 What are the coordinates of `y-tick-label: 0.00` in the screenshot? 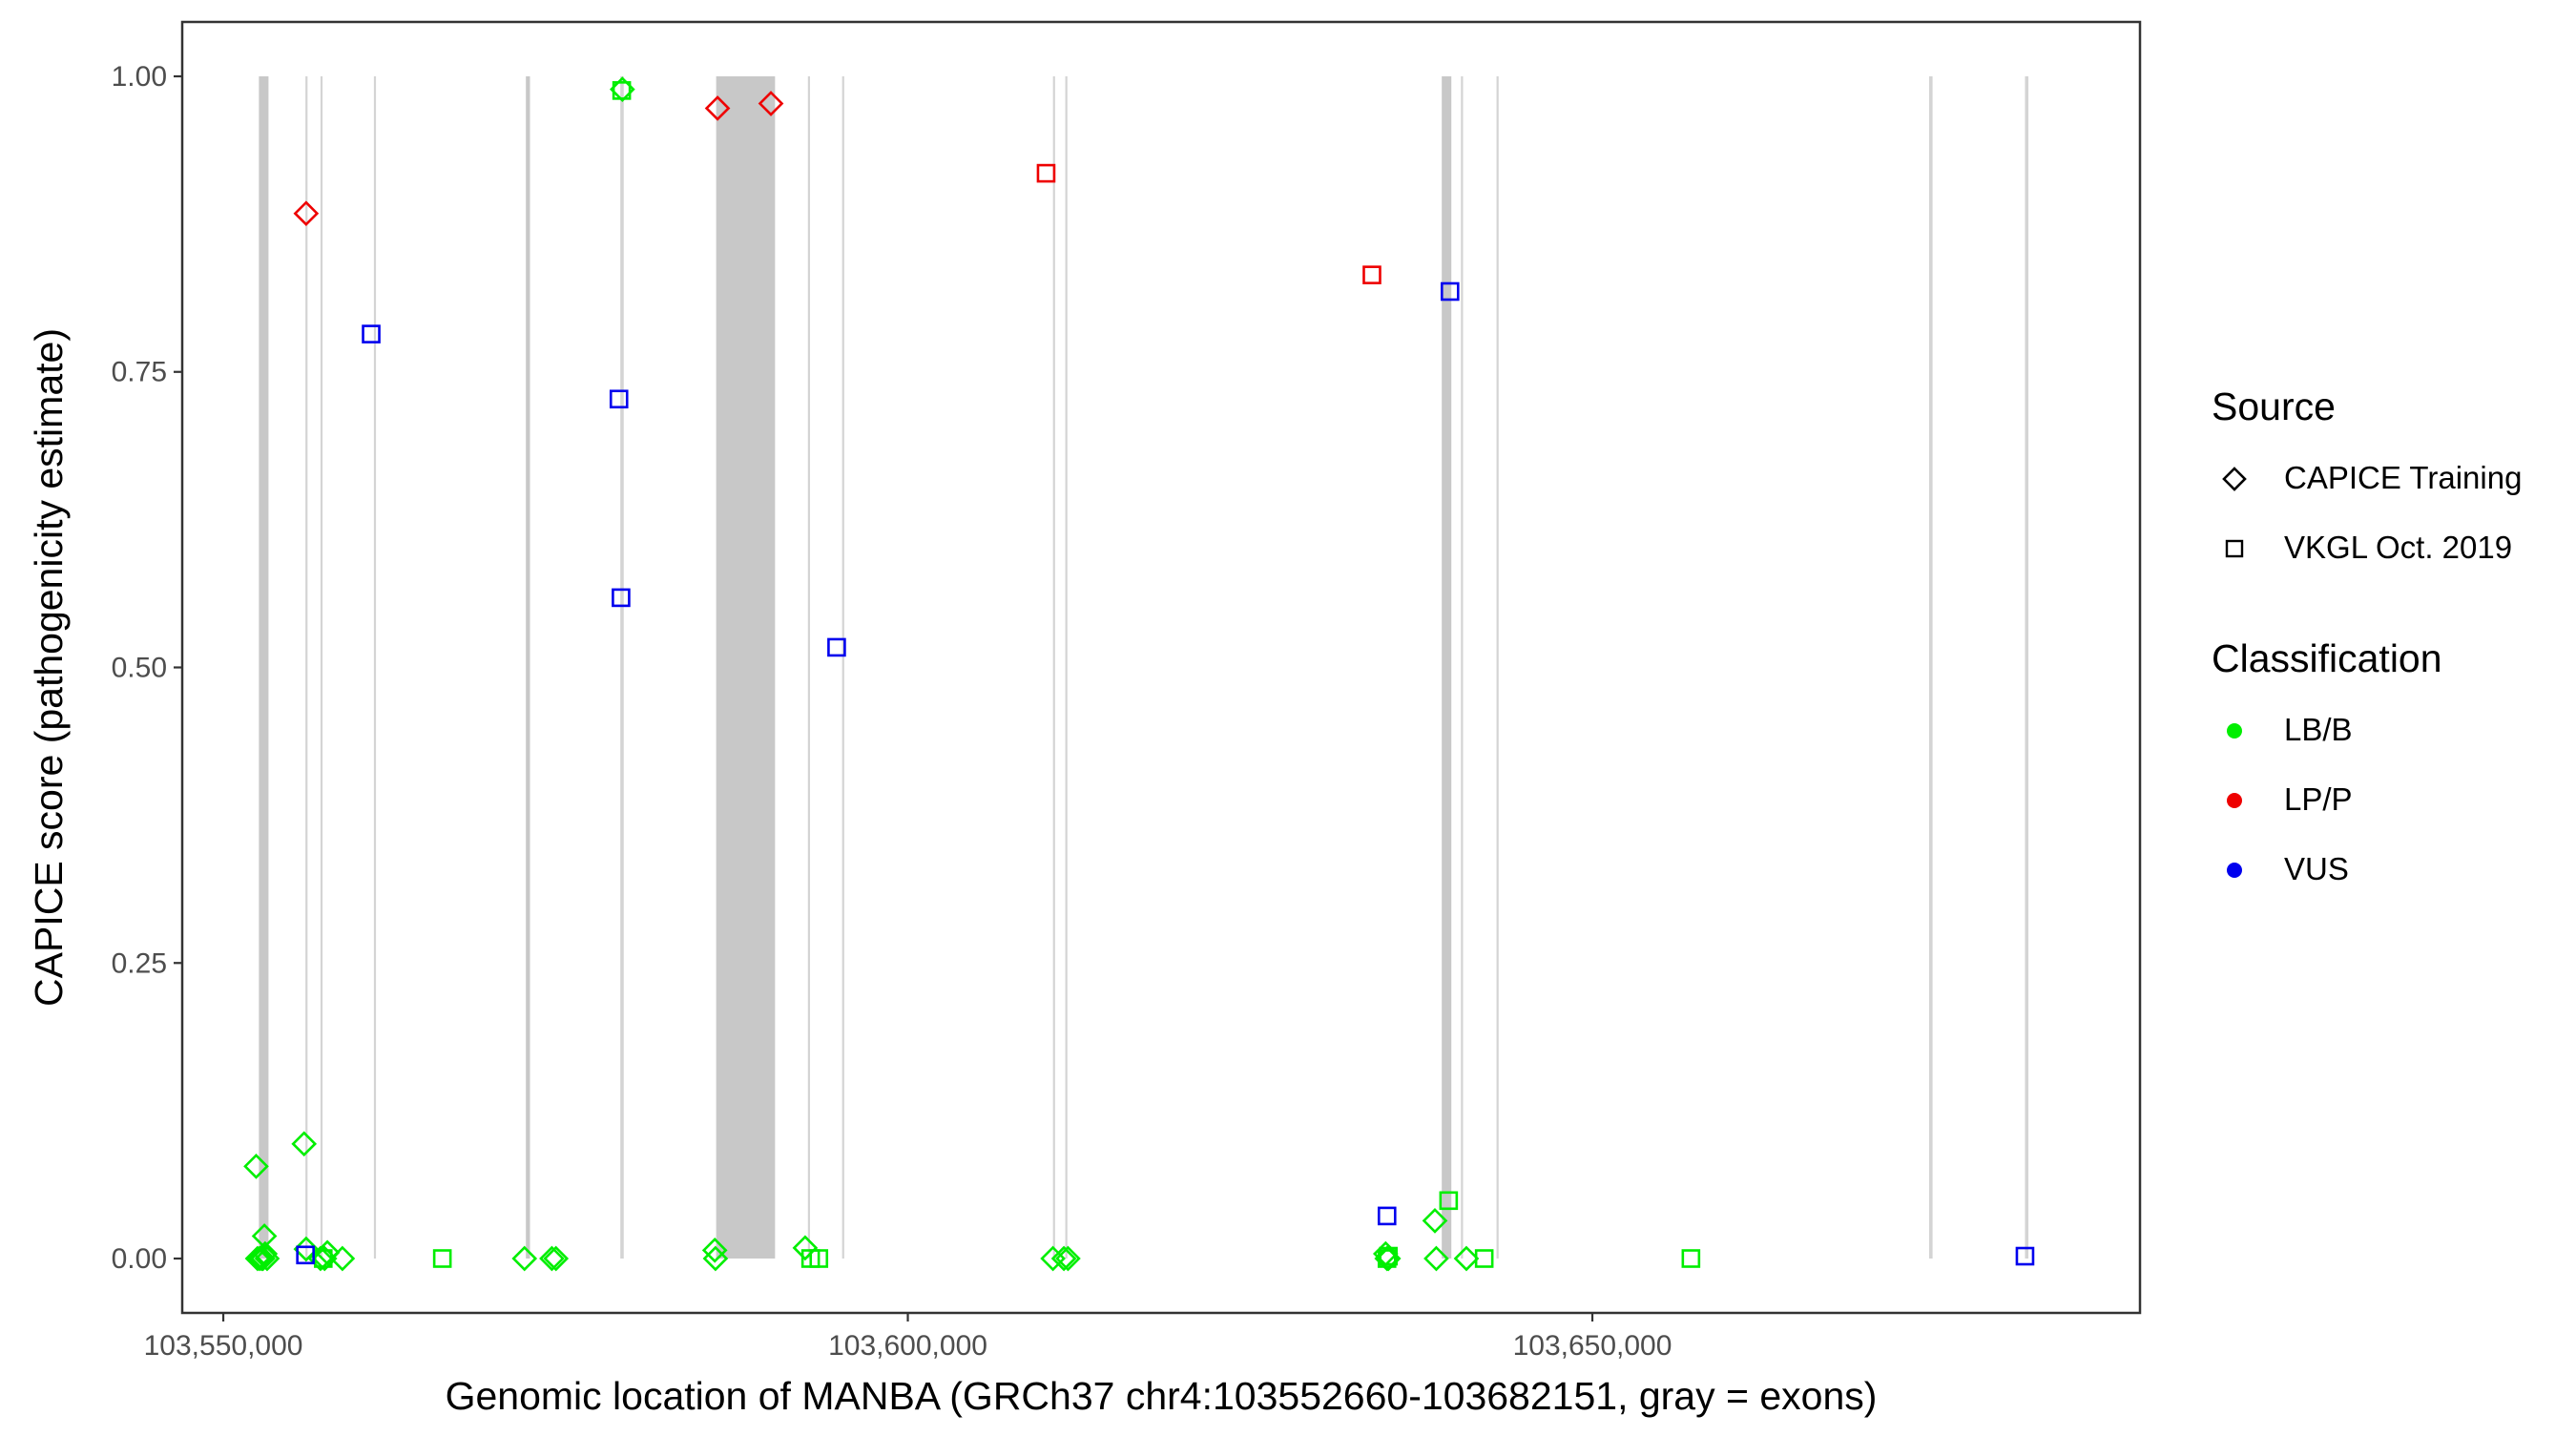 It's located at (139, 1259).